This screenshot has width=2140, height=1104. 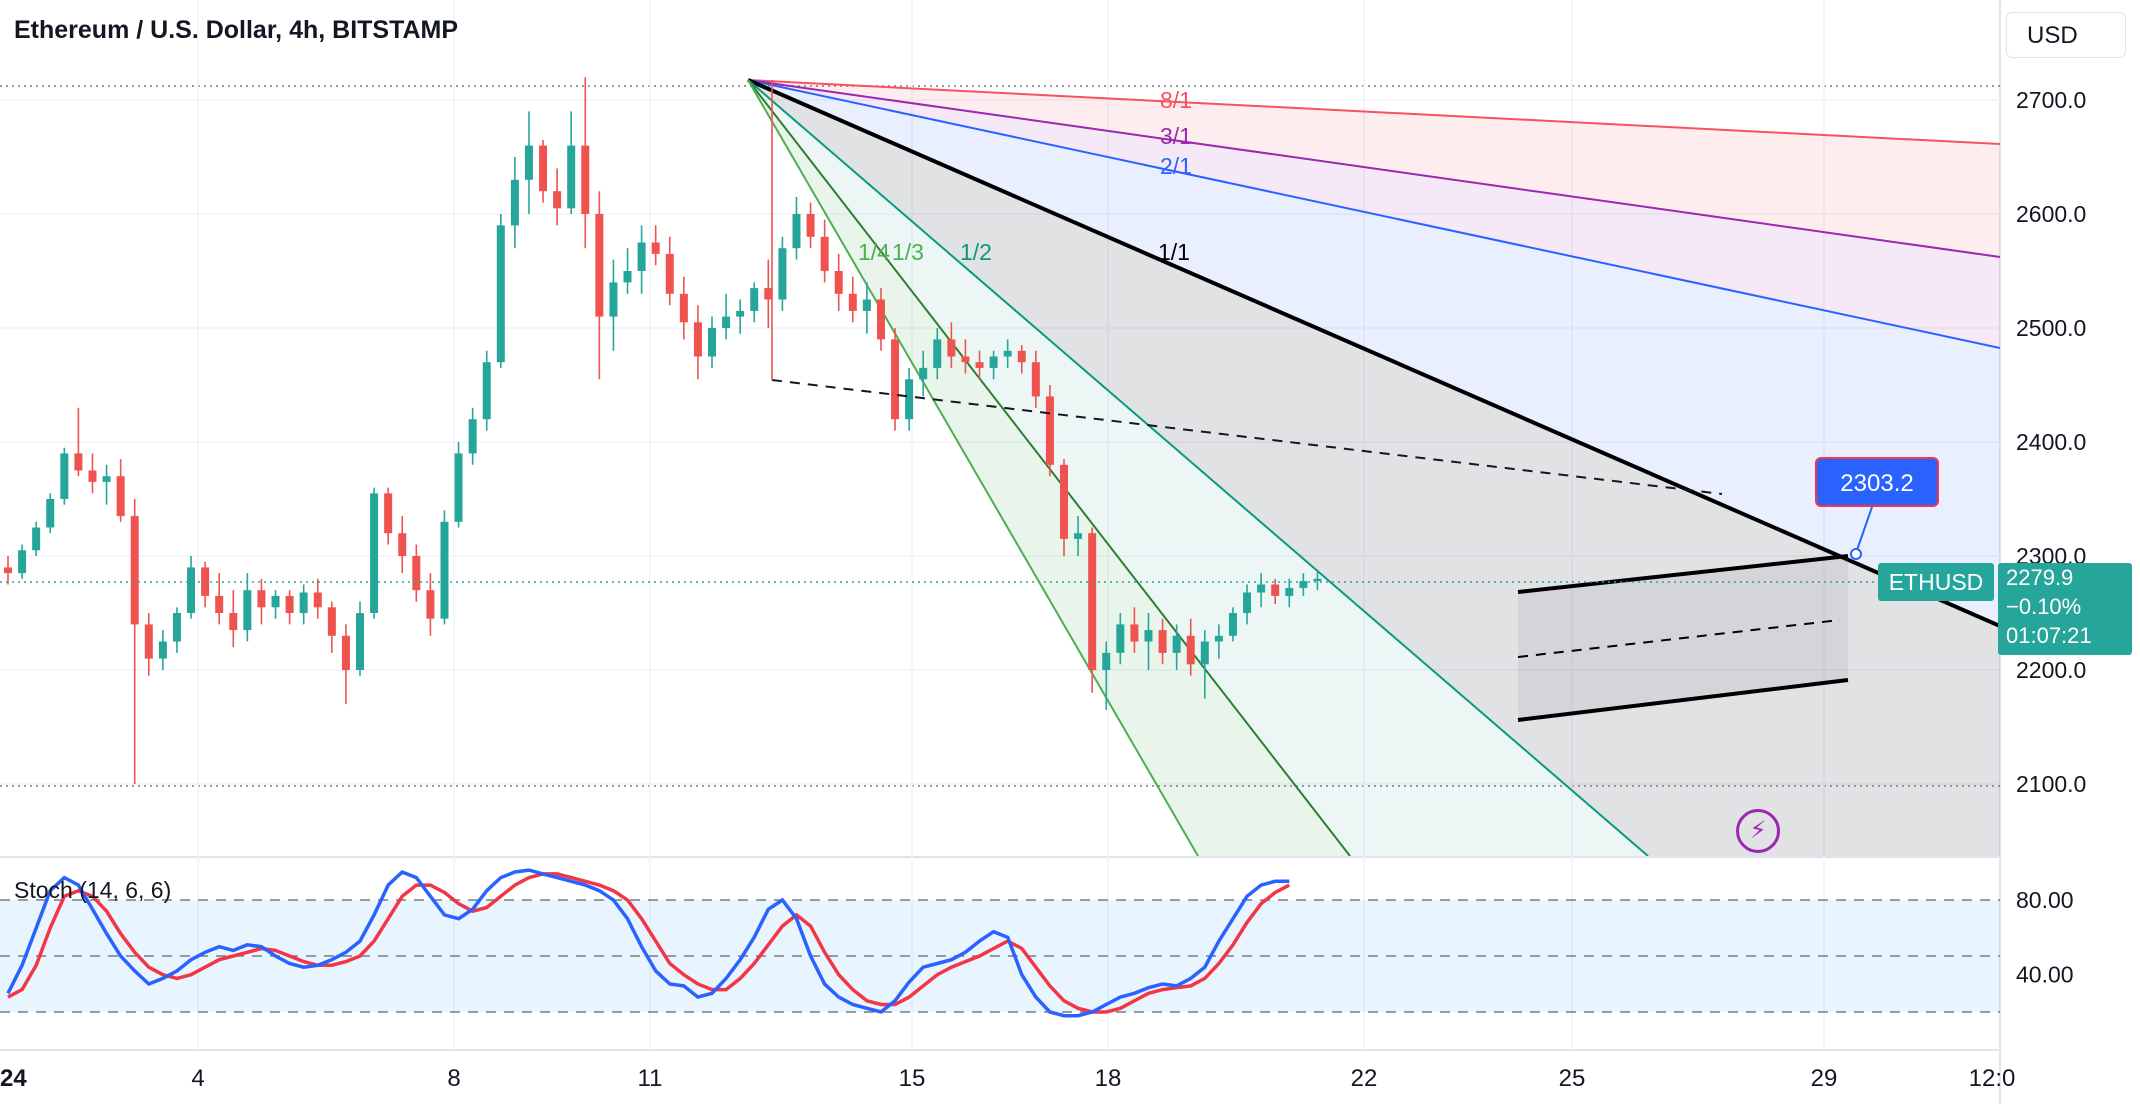 What do you see at coordinates (2045, 900) in the screenshot?
I see `stoch-tick-label: 80.00` at bounding box center [2045, 900].